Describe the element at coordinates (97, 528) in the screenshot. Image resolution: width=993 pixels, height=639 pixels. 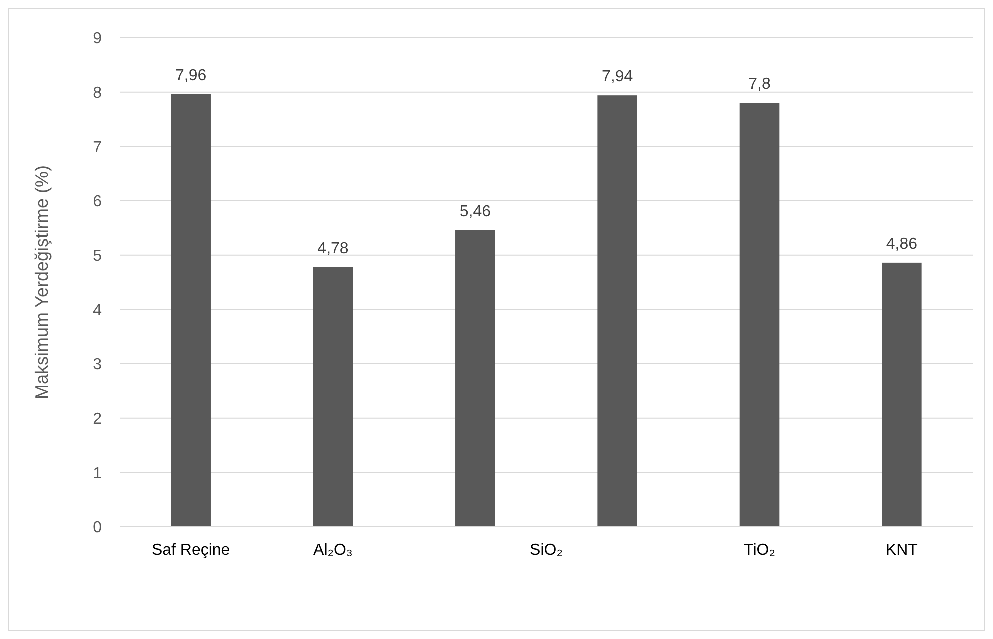
I see `y-tick-label: 0` at that location.